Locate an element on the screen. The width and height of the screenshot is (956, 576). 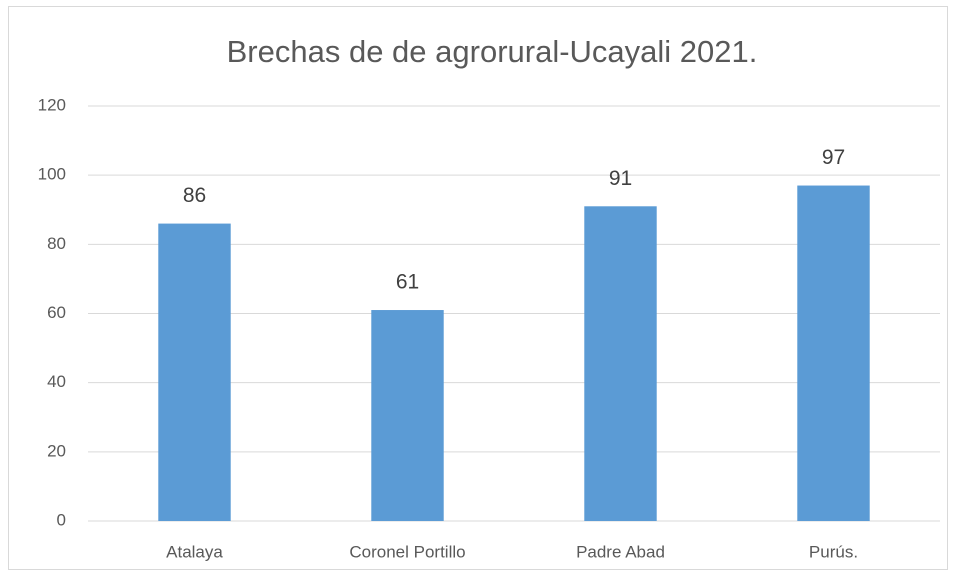
y-tick-label: 100 is located at coordinates (52, 174).